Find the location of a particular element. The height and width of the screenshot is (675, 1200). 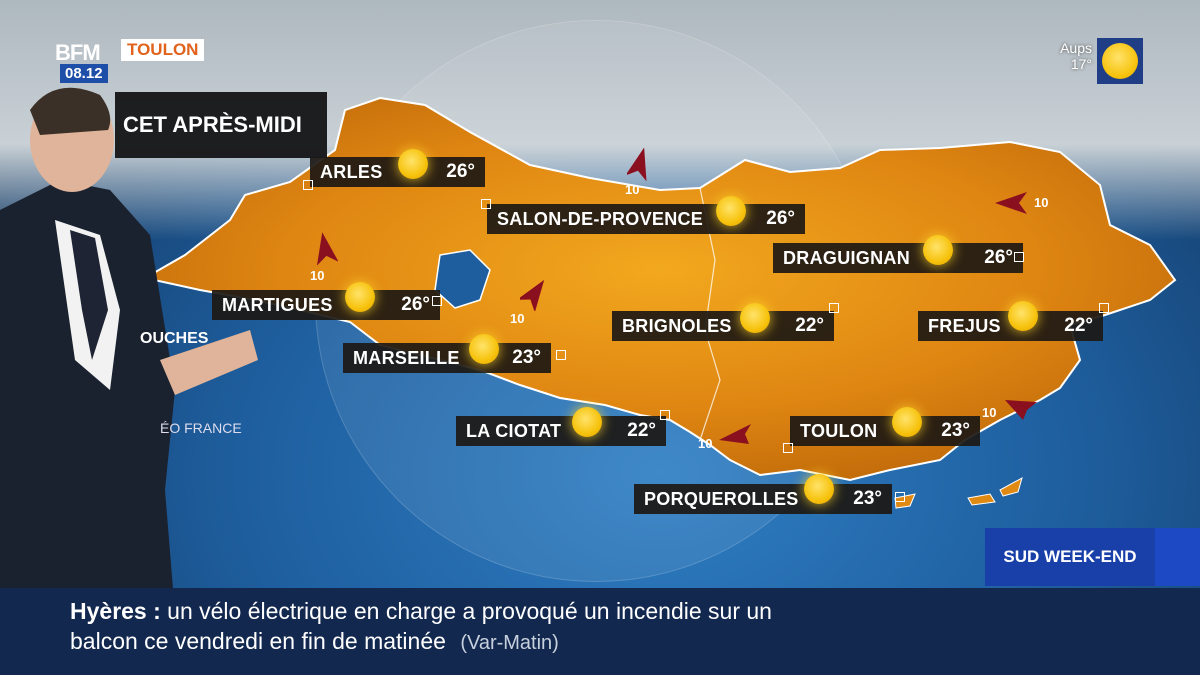

city-label: MARSEILLE 23° is located at coordinates (447, 358).